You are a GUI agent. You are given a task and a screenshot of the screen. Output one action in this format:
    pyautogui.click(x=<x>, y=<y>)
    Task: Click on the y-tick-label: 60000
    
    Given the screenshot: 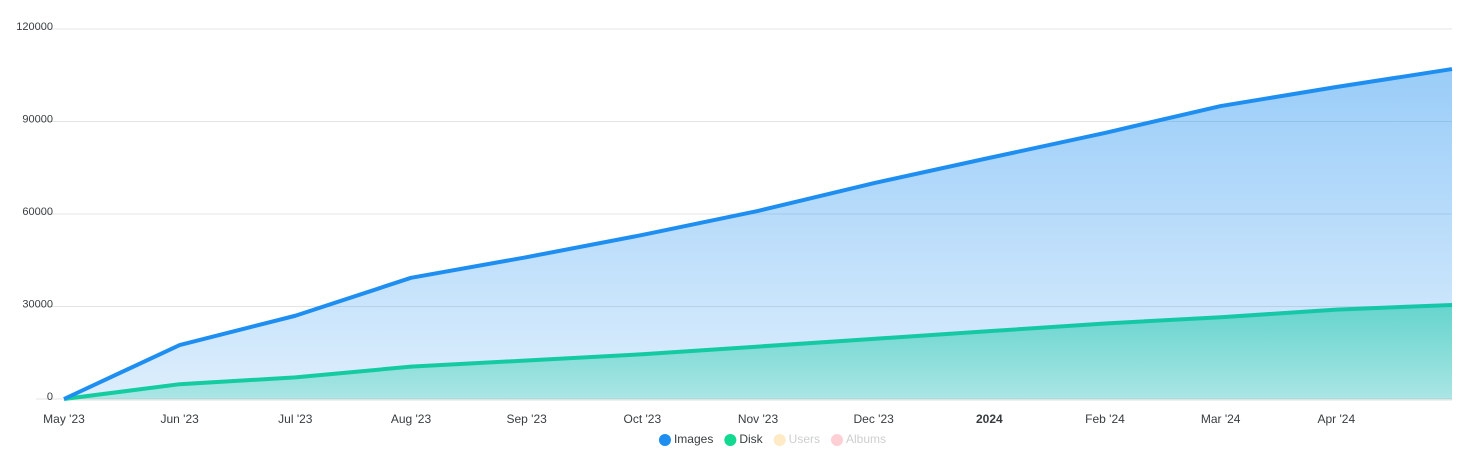 What is the action you would take?
    pyautogui.click(x=37, y=212)
    